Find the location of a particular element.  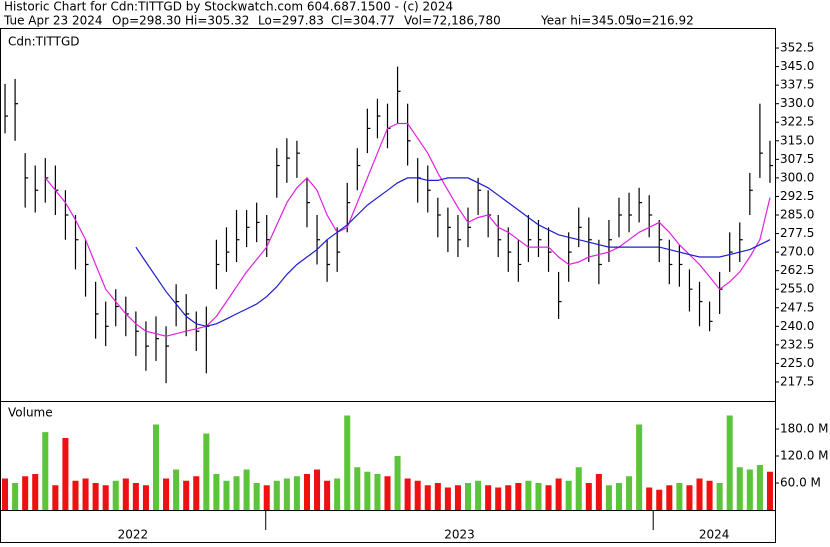

y-tick-label: 315.0 is located at coordinates (797, 140).